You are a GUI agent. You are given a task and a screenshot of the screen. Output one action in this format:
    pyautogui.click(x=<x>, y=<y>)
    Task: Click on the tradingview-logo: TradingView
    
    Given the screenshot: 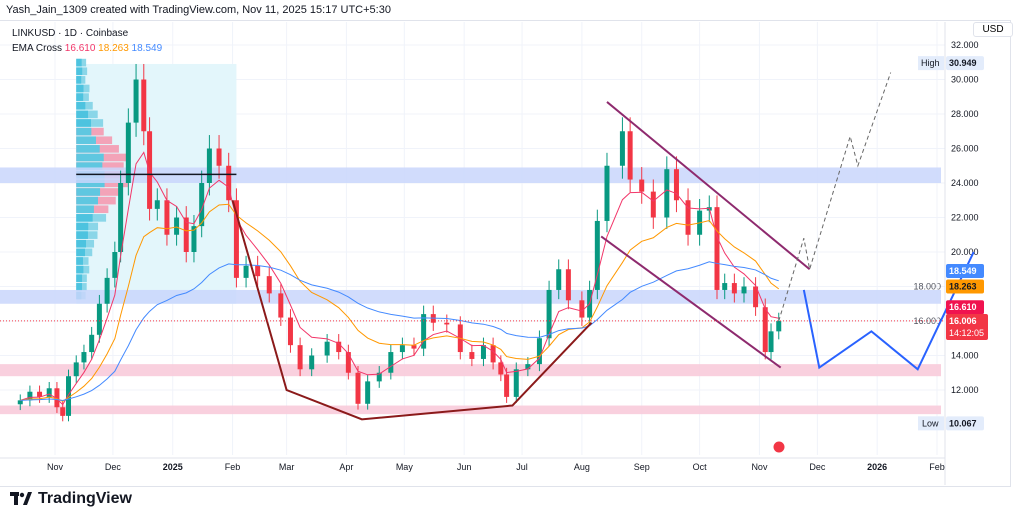 What is the action you would take?
    pyautogui.click(x=71, y=499)
    